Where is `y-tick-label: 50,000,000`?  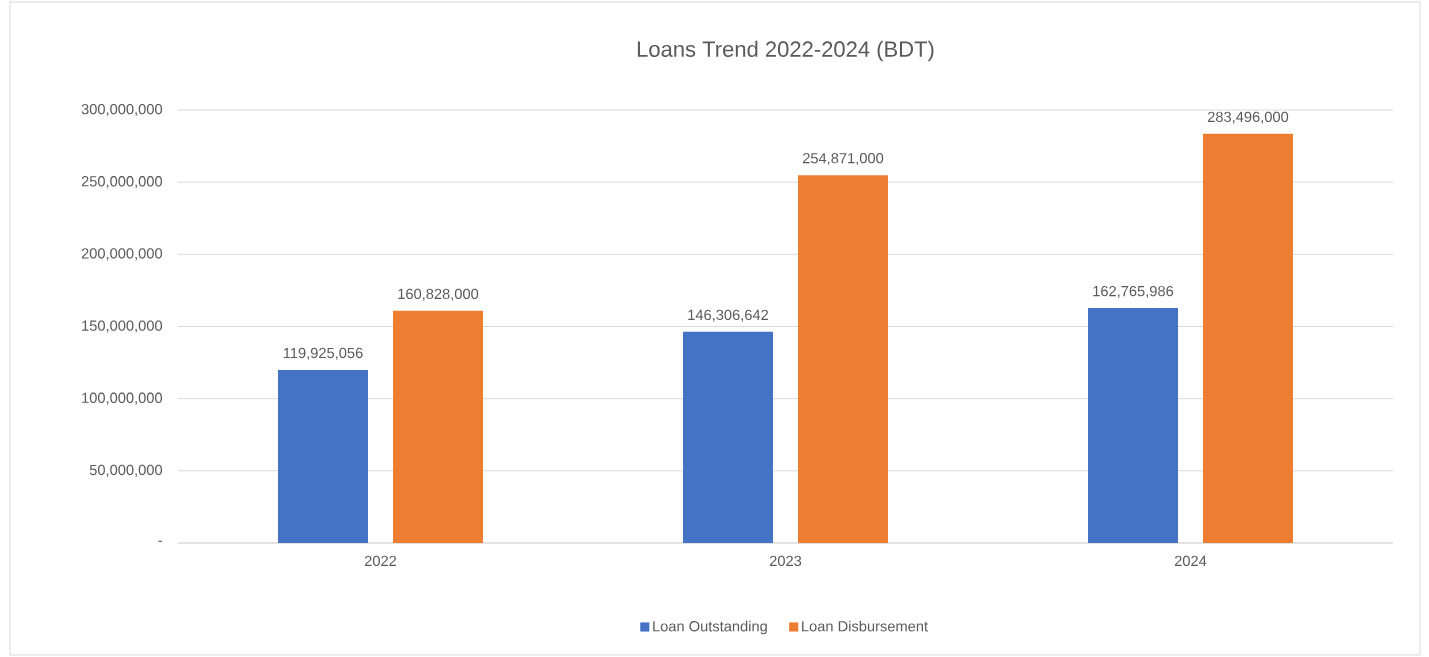 y-tick-label: 50,000,000 is located at coordinates (126, 470).